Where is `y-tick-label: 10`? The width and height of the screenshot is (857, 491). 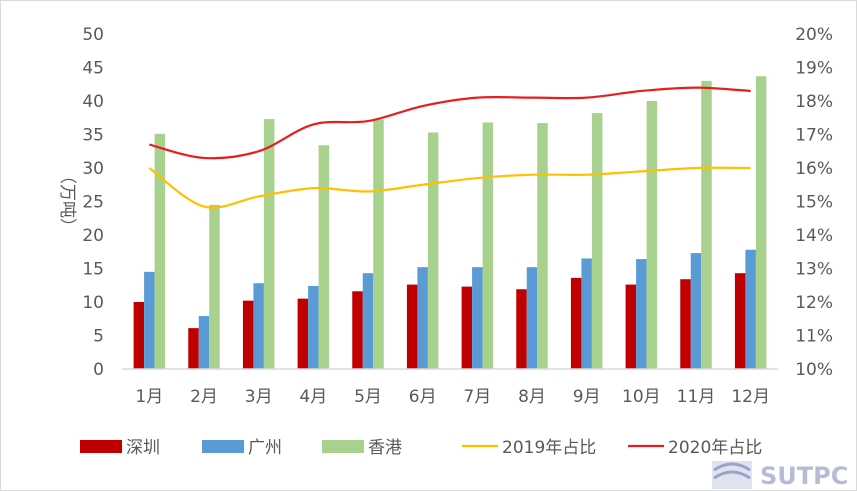
y-tick-label: 10 is located at coordinates (93, 303).